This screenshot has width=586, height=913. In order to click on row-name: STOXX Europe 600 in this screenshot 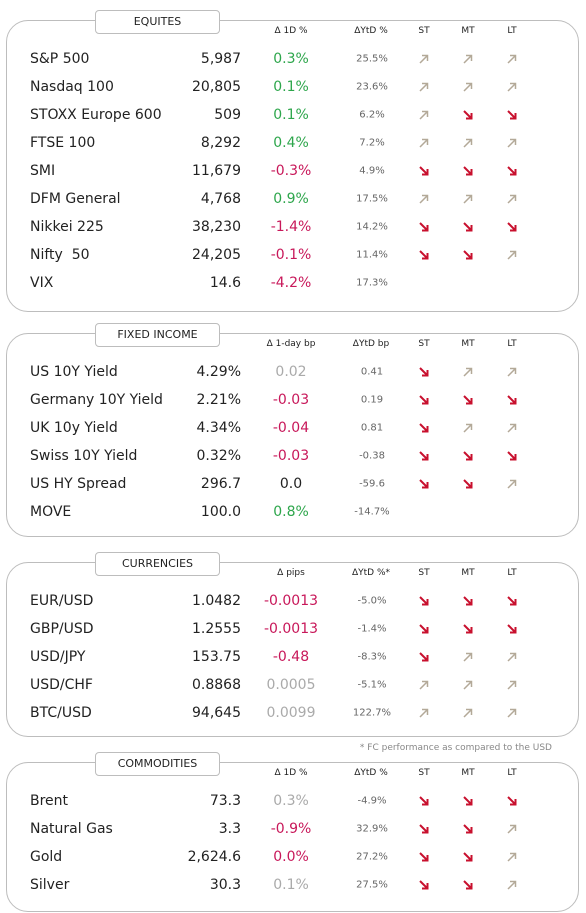, I will do `click(96, 115)`.